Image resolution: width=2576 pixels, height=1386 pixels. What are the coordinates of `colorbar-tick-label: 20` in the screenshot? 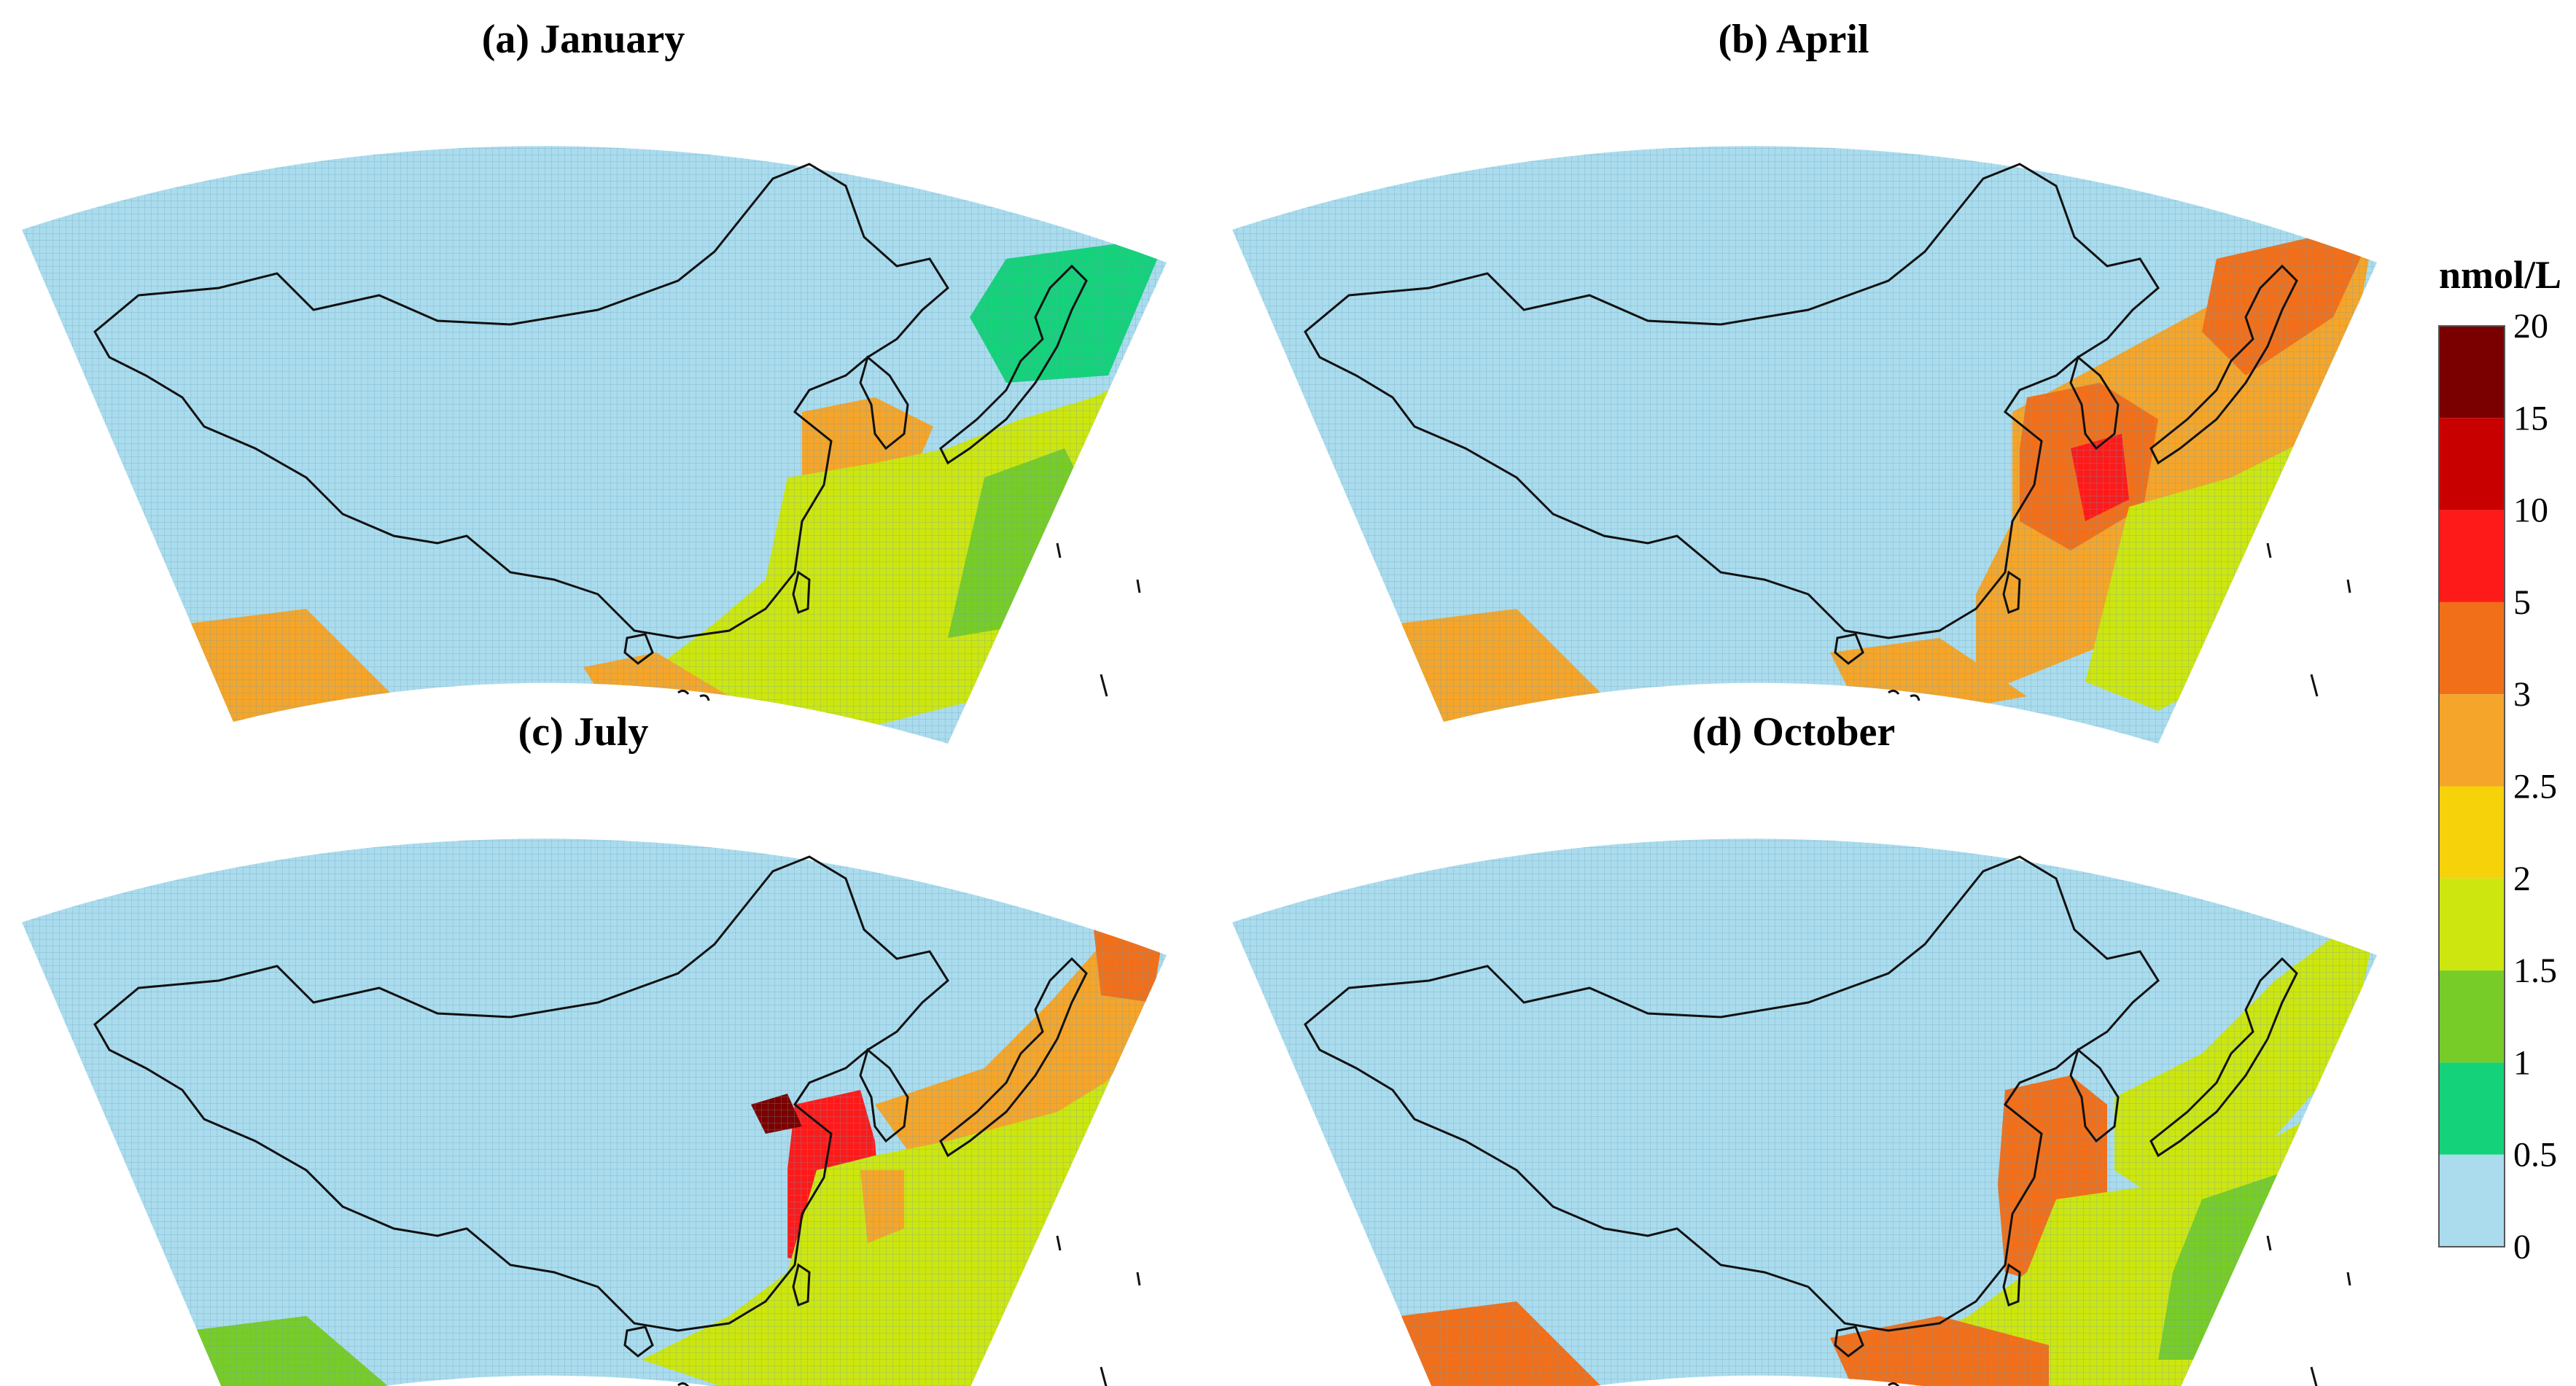 It's located at (2530, 327).